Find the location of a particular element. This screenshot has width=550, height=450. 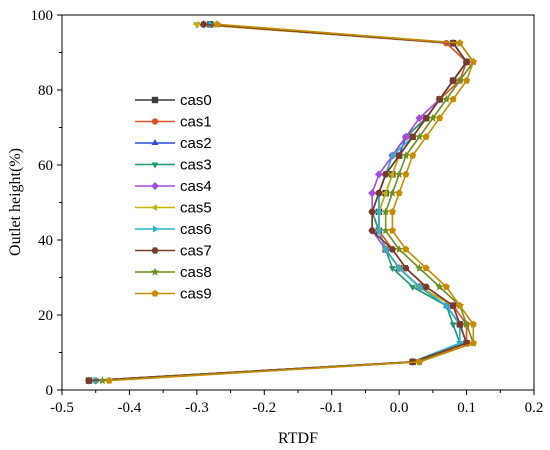

data-point-cas3 is located at coordinates (413, 287).